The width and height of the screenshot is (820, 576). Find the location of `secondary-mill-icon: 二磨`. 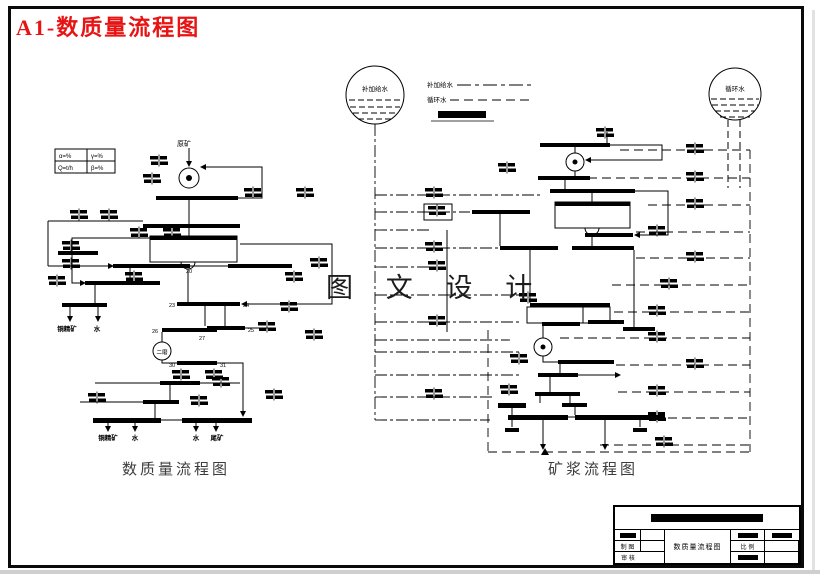

secondary-mill-icon: 二磨 is located at coordinates (162, 351).